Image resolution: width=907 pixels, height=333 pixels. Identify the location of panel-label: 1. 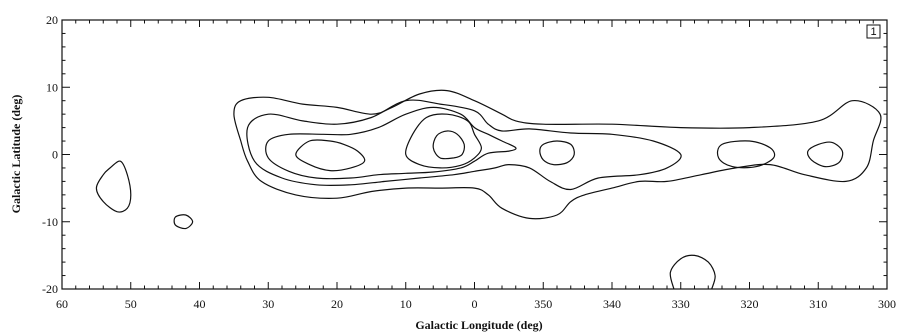
(873, 32).